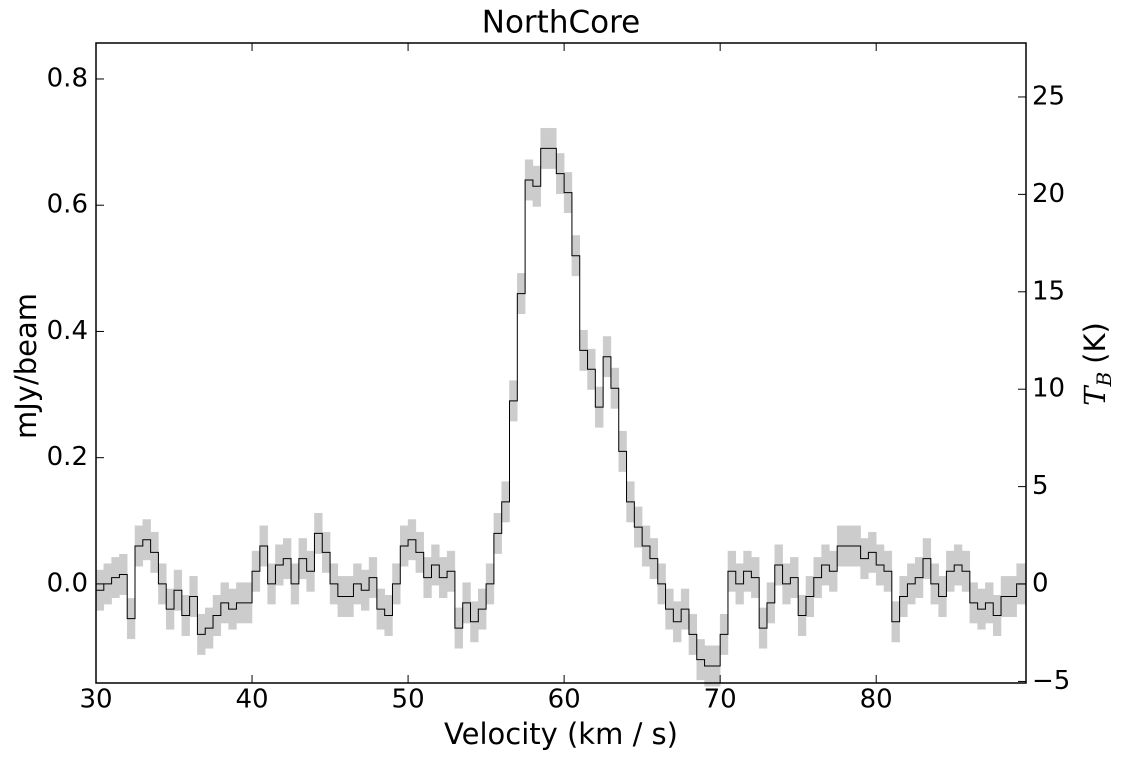  I want to click on x-tick-label: 60, so click(564, 700).